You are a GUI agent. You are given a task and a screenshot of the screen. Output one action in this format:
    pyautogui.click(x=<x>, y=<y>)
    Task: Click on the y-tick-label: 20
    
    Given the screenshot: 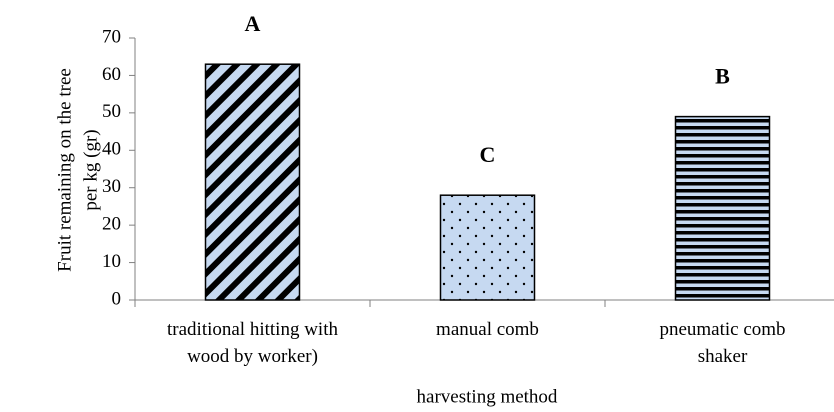 What is the action you would take?
    pyautogui.click(x=111, y=224)
    